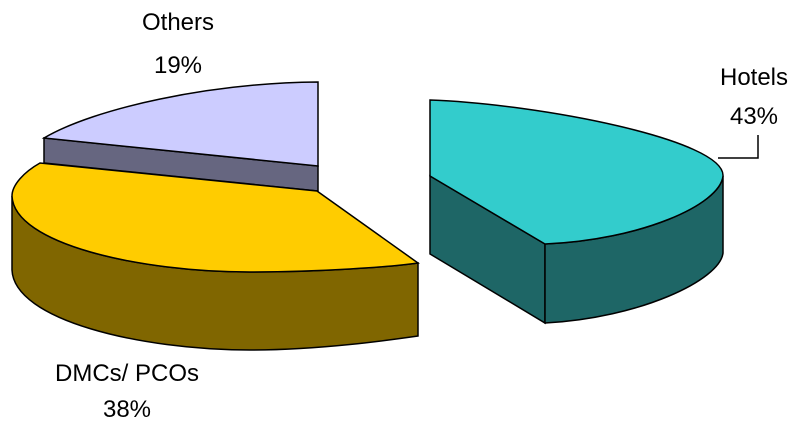 This screenshot has width=801, height=424. Describe the element at coordinates (754, 116) in the screenshot. I see `label-hotels-value: 43%` at that location.